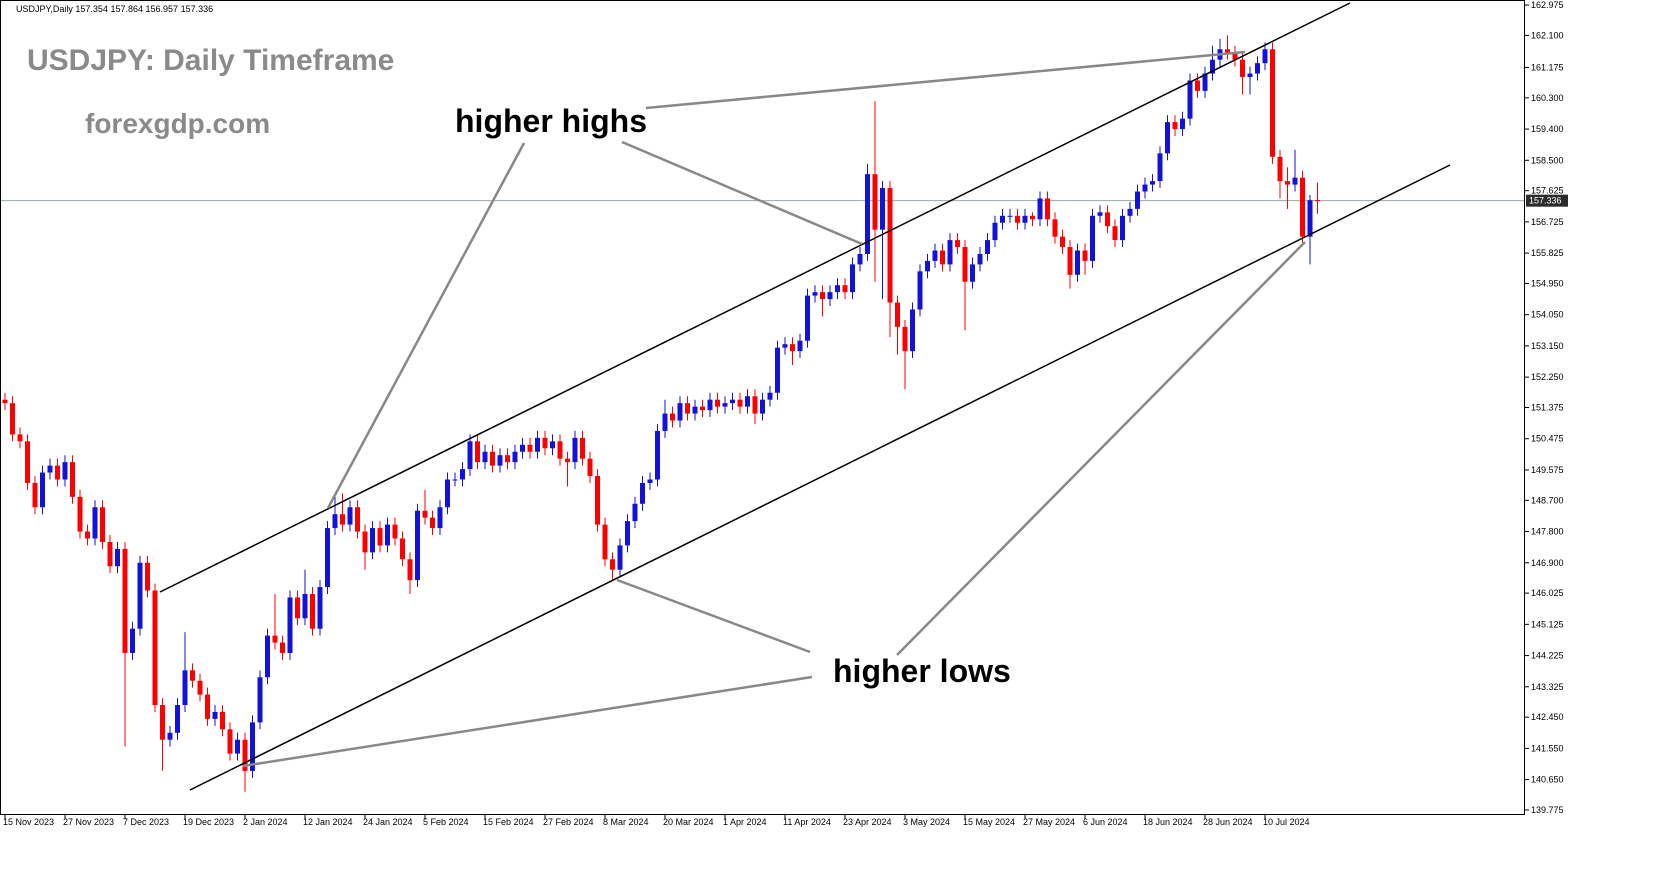 Image resolution: width=1673 pixels, height=888 pixels. I want to click on y-tick-label: 162.100, so click(1547, 35).